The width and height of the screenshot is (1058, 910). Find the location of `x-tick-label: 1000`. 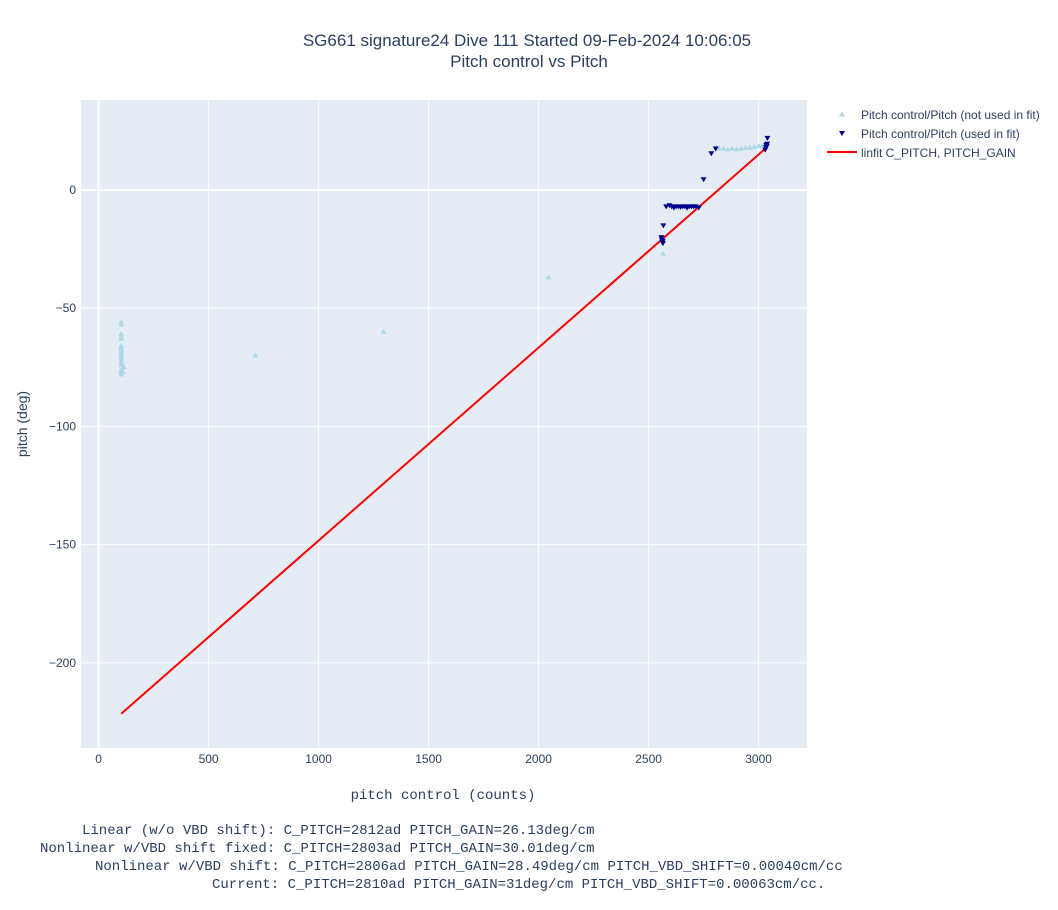

x-tick-label: 1000 is located at coordinates (318, 759).